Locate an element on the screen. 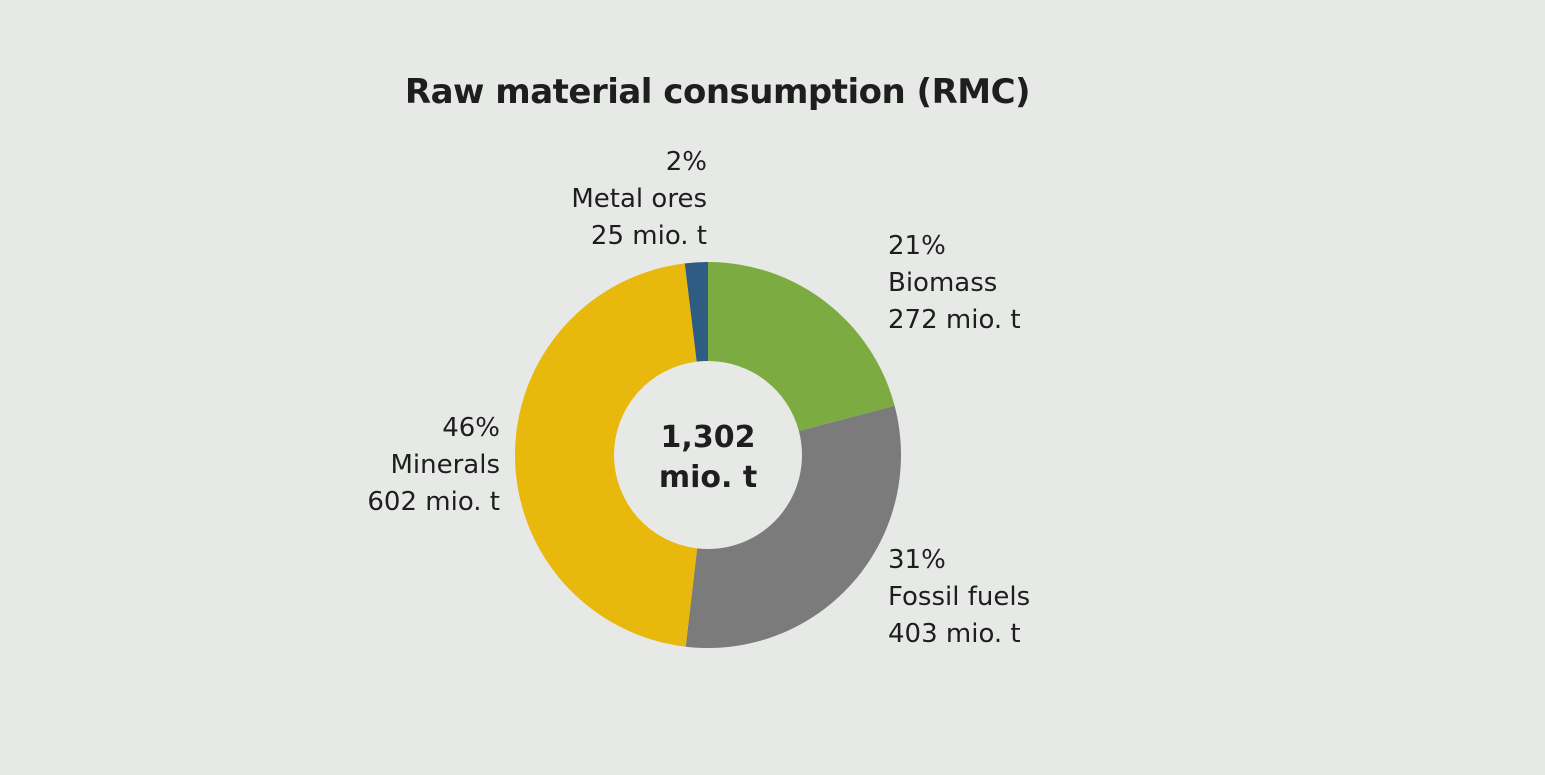  label-minerals-value: 602 mio. t is located at coordinates (433, 502).